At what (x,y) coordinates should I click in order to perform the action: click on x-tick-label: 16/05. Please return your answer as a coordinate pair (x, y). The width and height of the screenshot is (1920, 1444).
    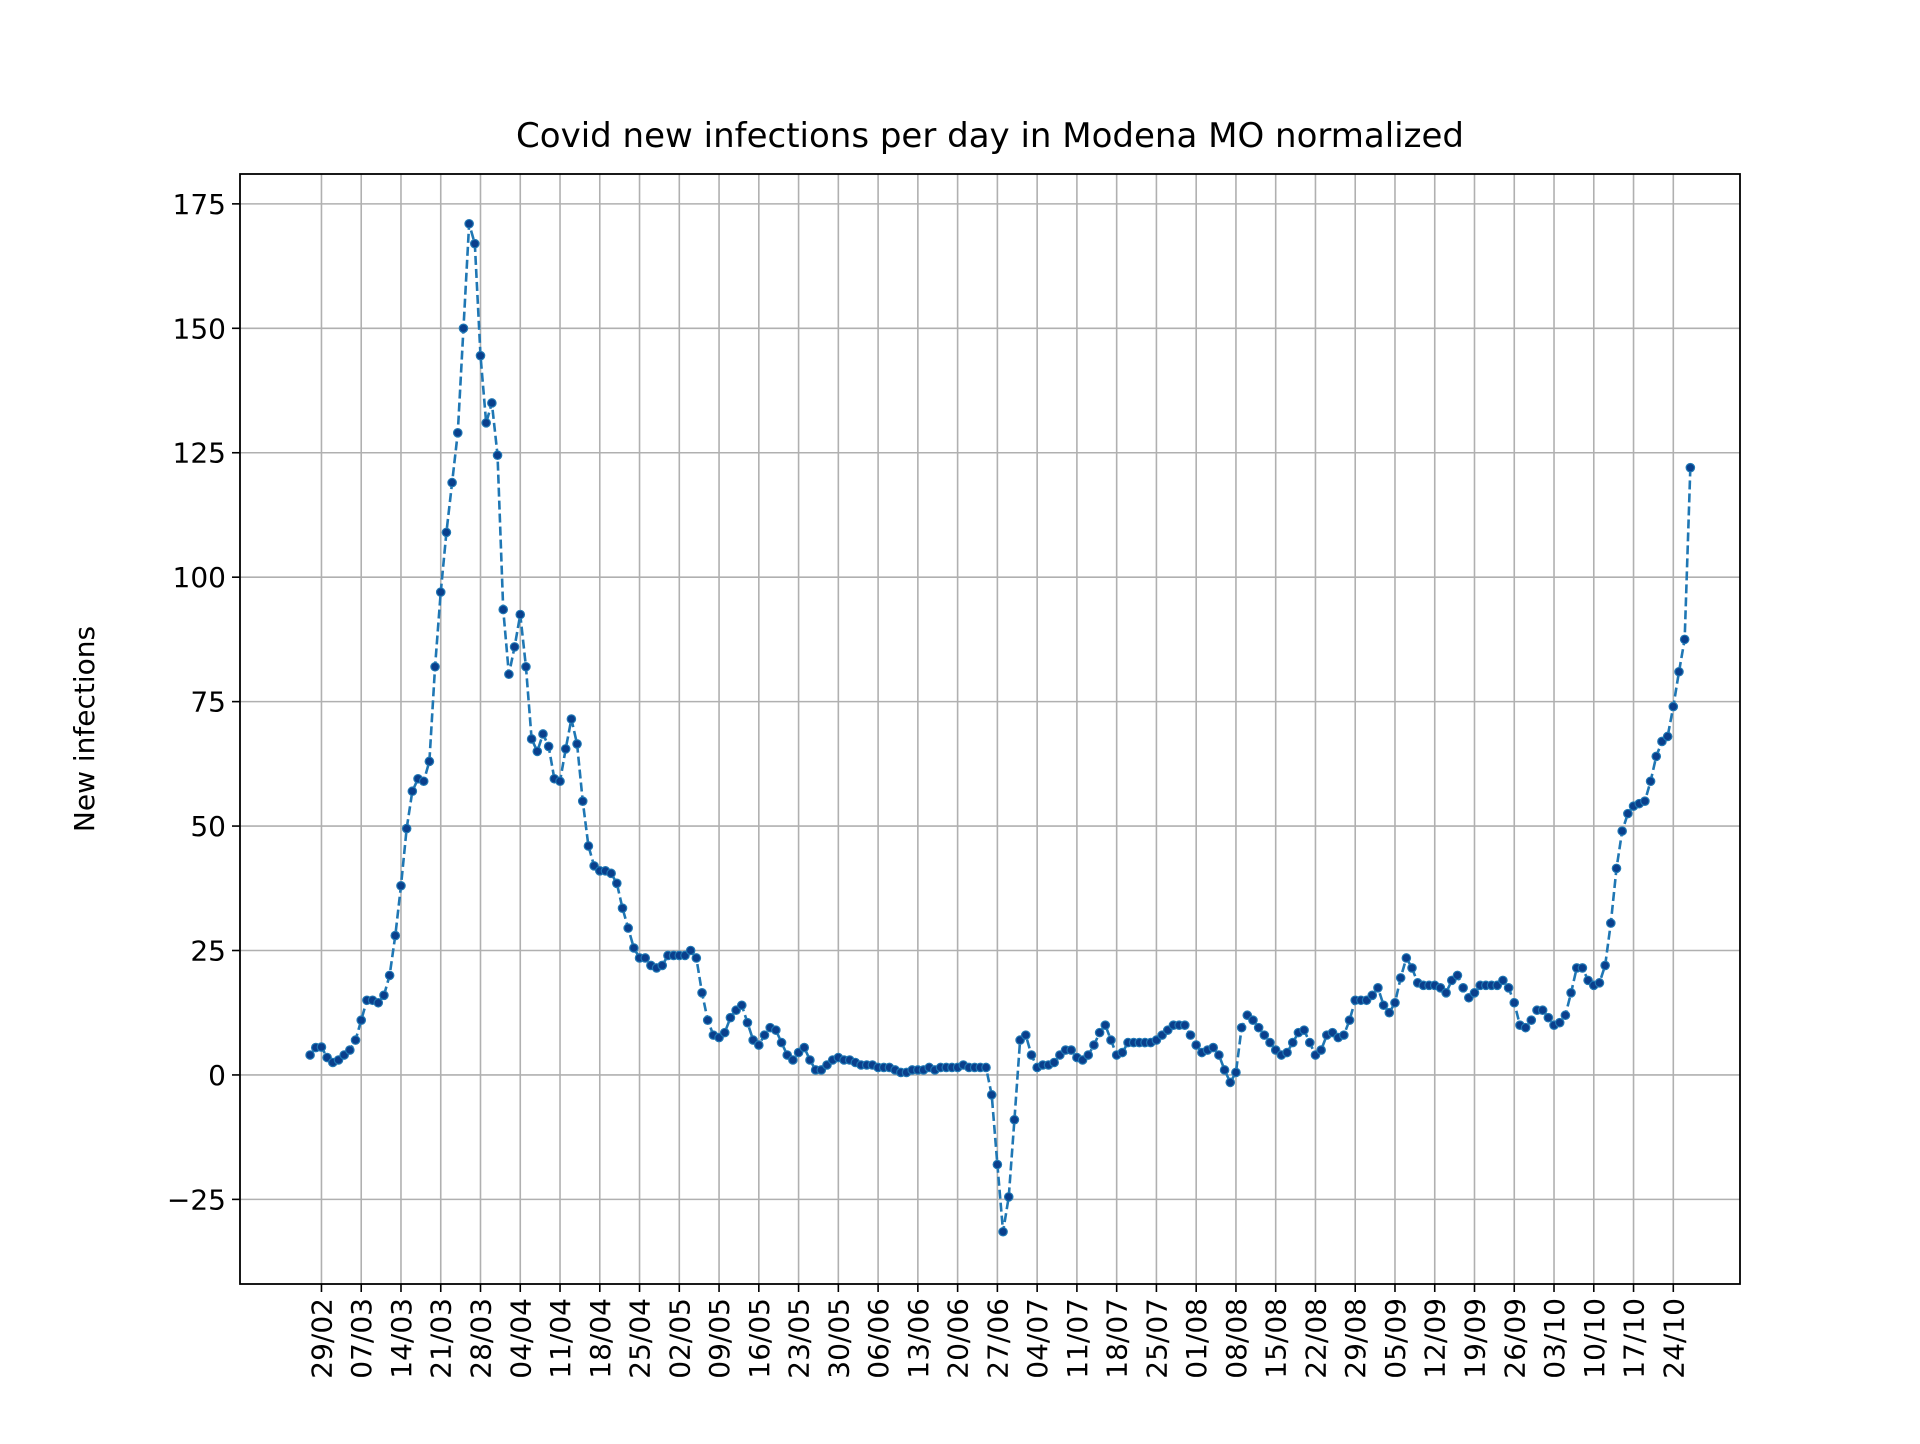
    Looking at the image, I should click on (759, 1338).